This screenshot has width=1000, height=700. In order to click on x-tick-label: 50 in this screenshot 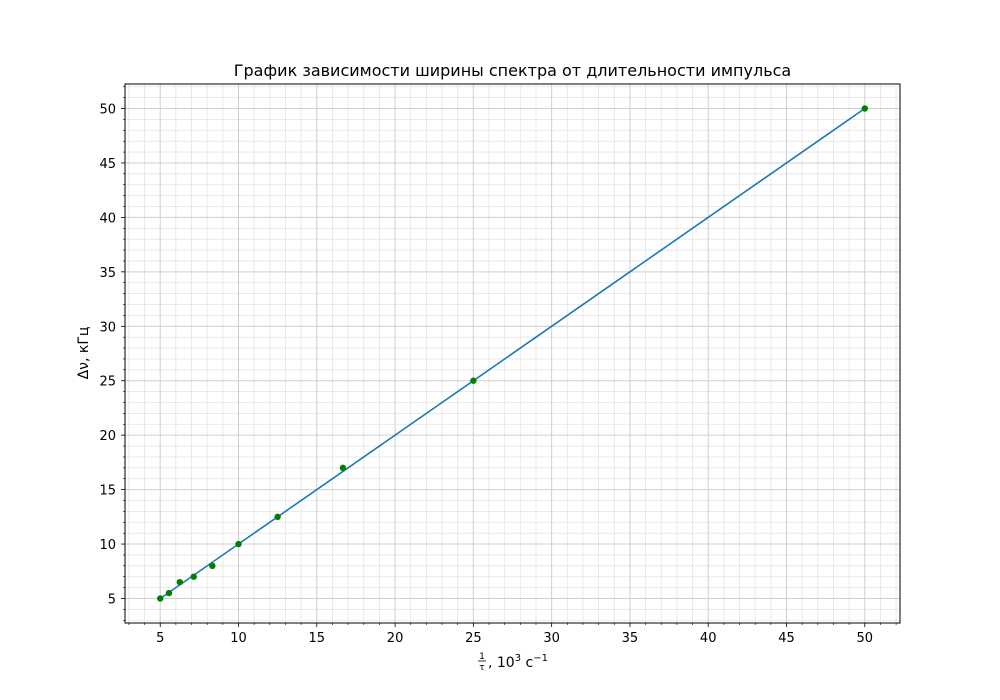, I will do `click(864, 638)`.